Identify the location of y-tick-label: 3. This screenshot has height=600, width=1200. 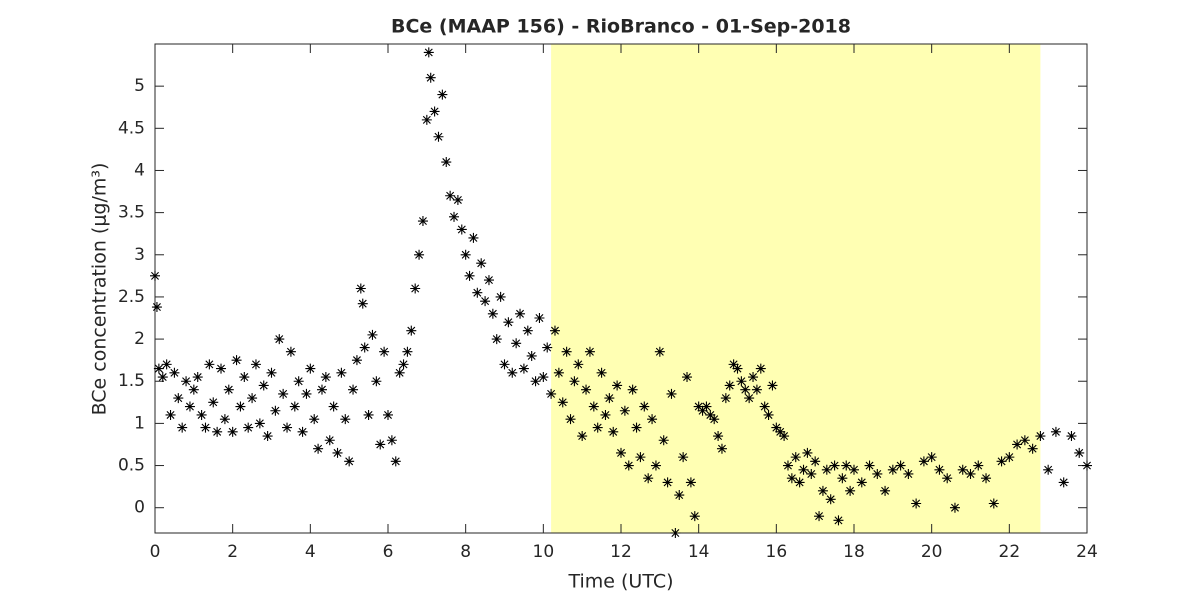
(139, 255).